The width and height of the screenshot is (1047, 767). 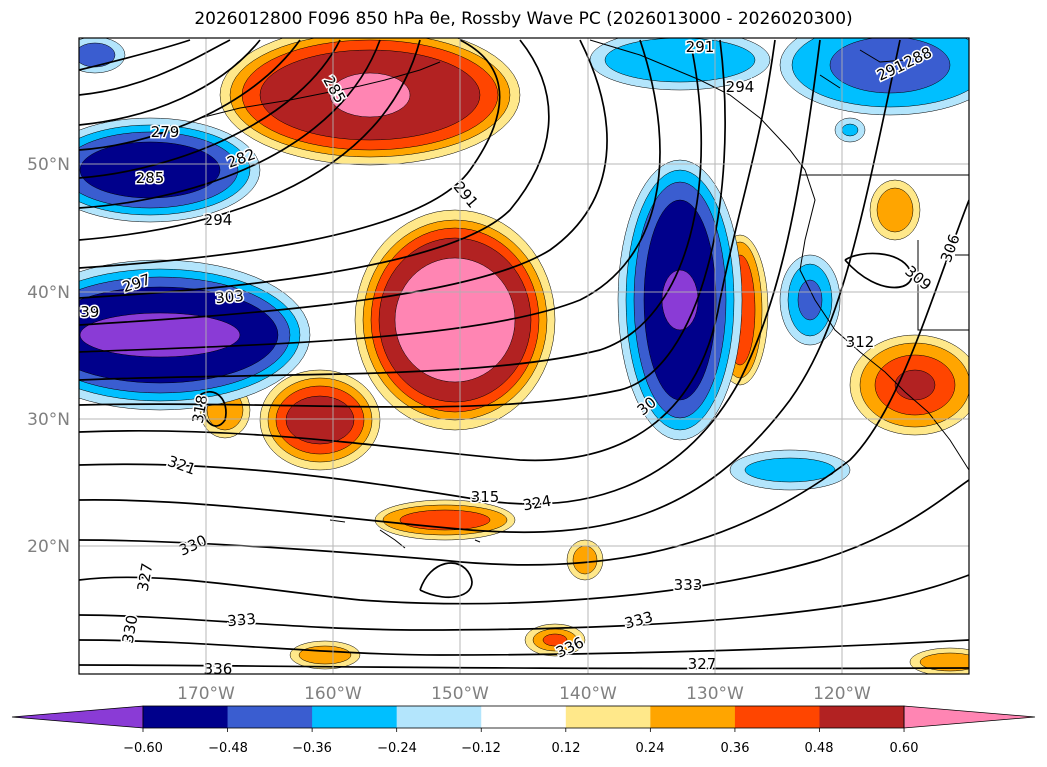 What do you see at coordinates (206, 694) in the screenshot?
I see `lon-tick-170w: 170°W` at bounding box center [206, 694].